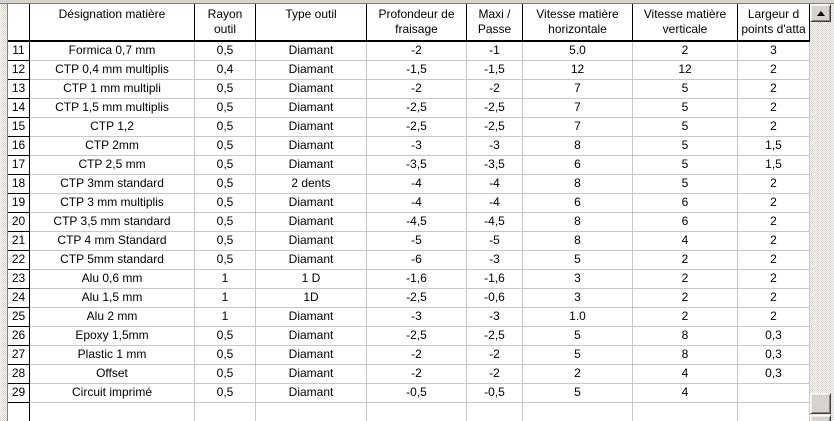  Describe the element at coordinates (417, 393) in the screenshot. I see `cell-profondeur: -0,5` at that location.